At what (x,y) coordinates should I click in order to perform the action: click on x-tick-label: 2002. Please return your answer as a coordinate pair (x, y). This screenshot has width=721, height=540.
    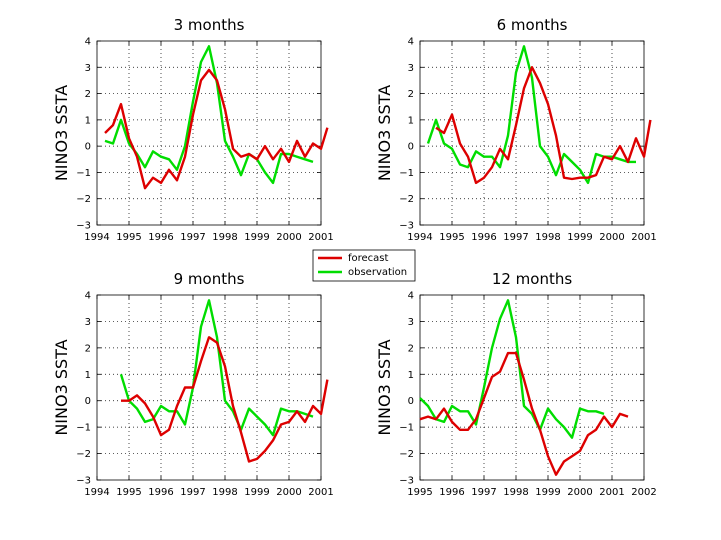
    Looking at the image, I should click on (643, 492).